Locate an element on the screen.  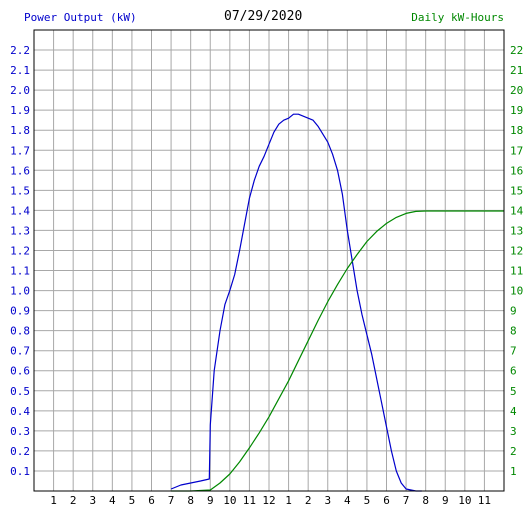
left-y-tick-label: 0.8 is located at coordinates (20, 331).